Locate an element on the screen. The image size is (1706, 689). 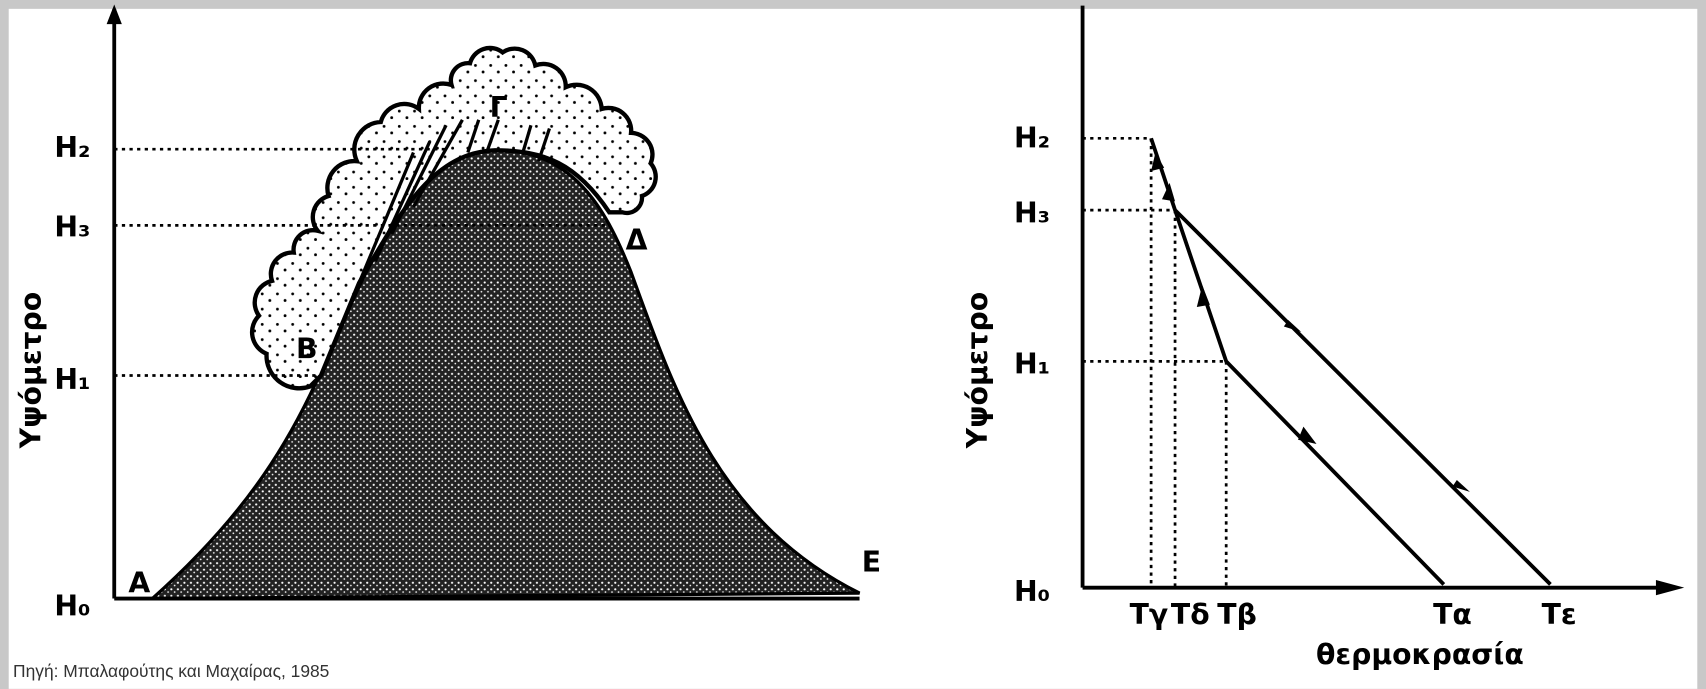
hatching is located at coordinates (454, 201).